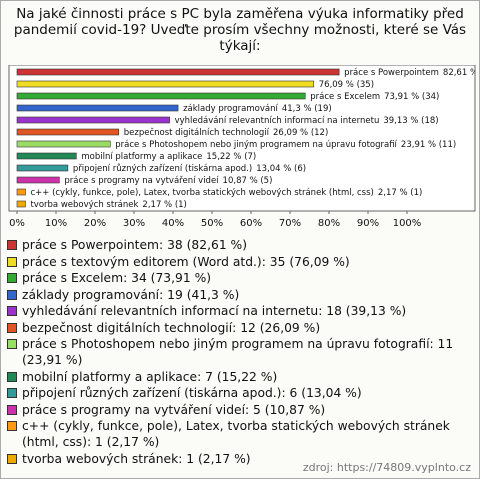 The height and width of the screenshot is (479, 480). What do you see at coordinates (17, 223) in the screenshot?
I see `x-tick-label: 0%` at bounding box center [17, 223].